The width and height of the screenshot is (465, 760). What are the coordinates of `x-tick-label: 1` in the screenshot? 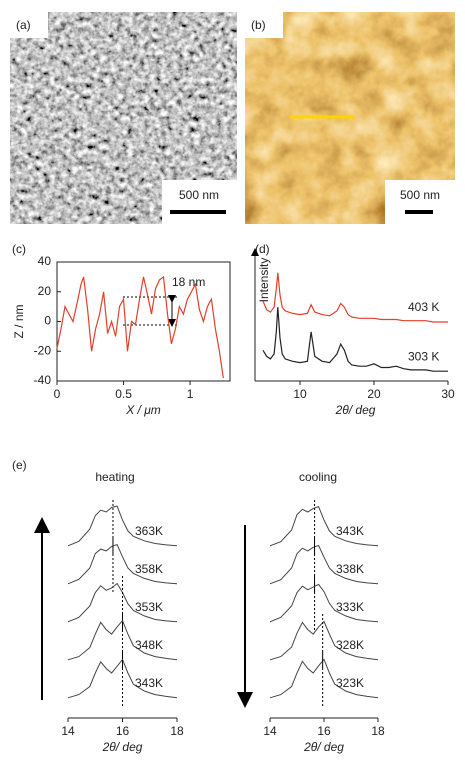 It's located at (190, 394).